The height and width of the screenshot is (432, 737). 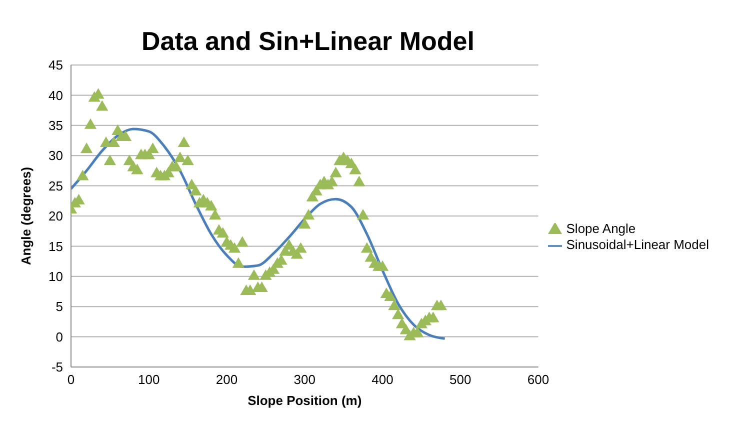 What do you see at coordinates (55, 156) in the screenshot?
I see `y-tick-label: 30` at bounding box center [55, 156].